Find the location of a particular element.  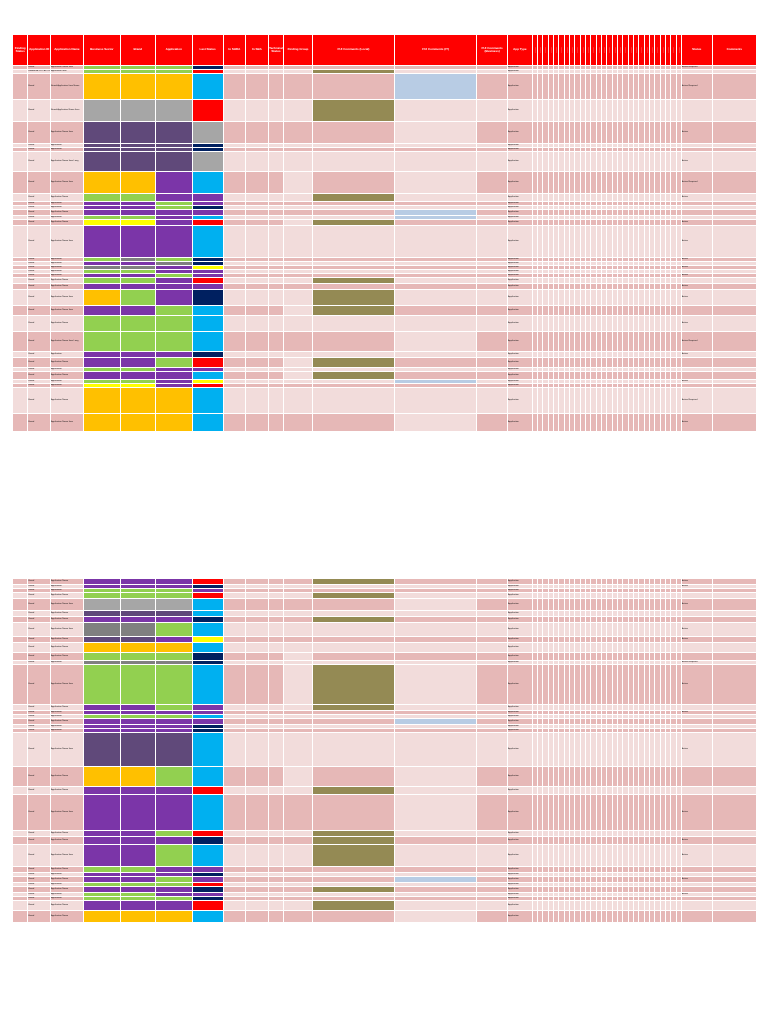

finding-group-cell is located at coordinates (298, 110).